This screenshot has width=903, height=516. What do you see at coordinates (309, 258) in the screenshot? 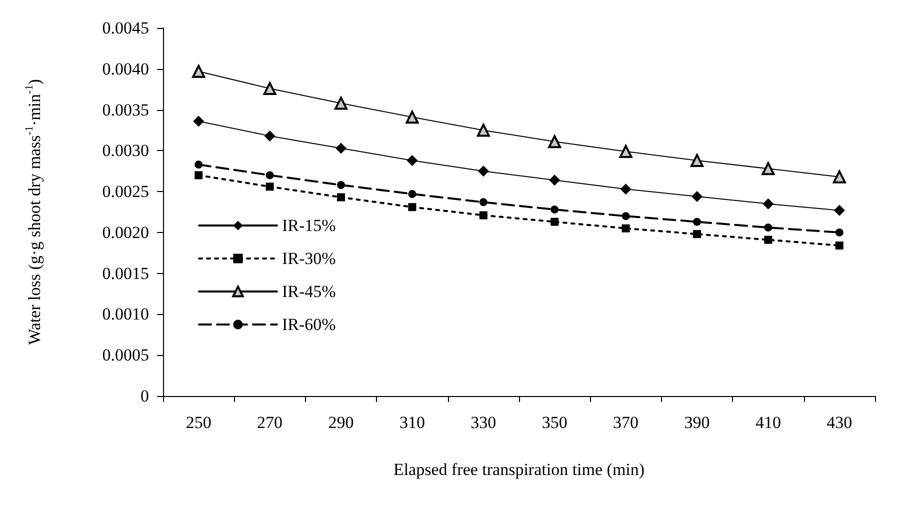
I see `legend-label: IR-30%` at bounding box center [309, 258].